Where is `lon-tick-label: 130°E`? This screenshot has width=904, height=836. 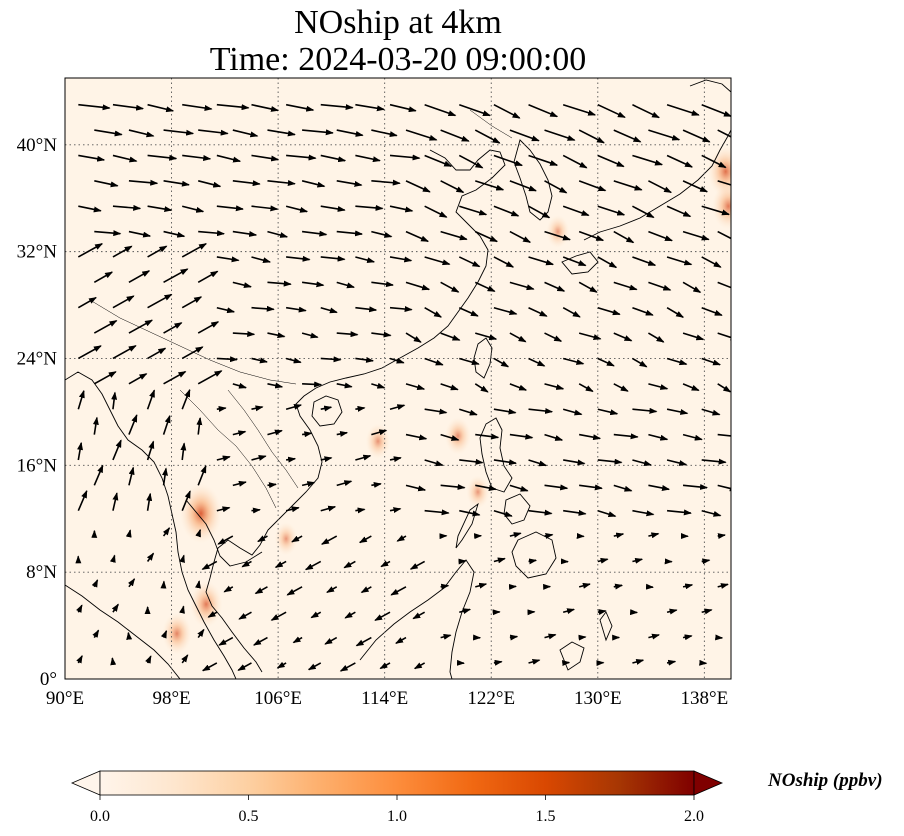 lon-tick-label: 130°E is located at coordinates (598, 698).